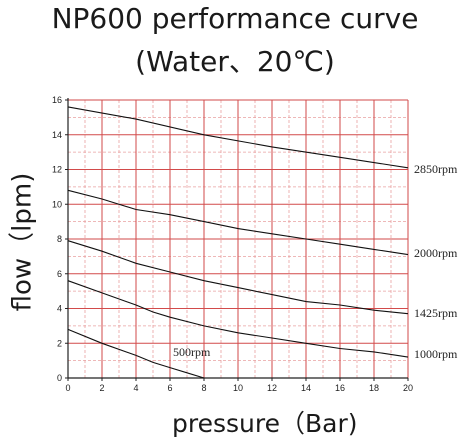 This screenshot has height=444, width=470. I want to click on x-axis-label: pressure（Bar), so click(265, 423).